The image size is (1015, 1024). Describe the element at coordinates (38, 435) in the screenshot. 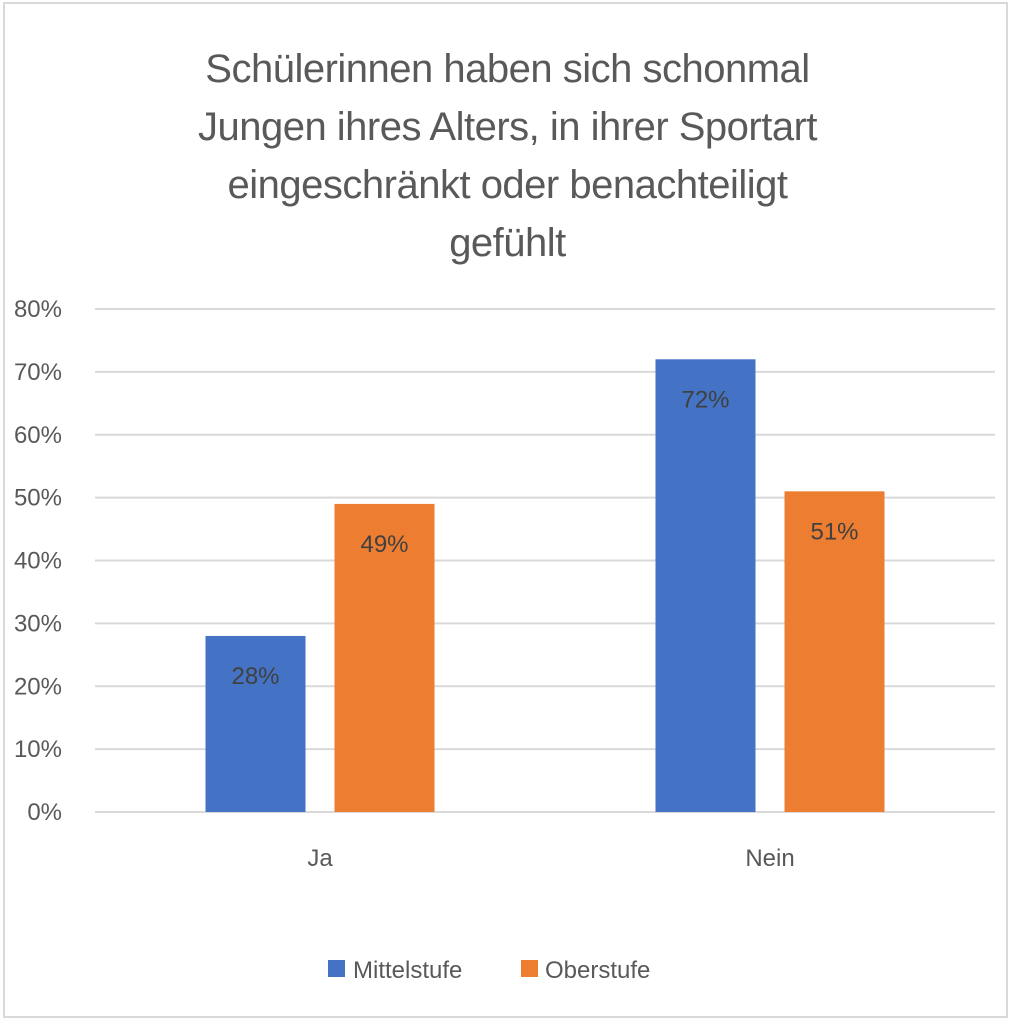

I see `y-tick-label: 60%` at that location.